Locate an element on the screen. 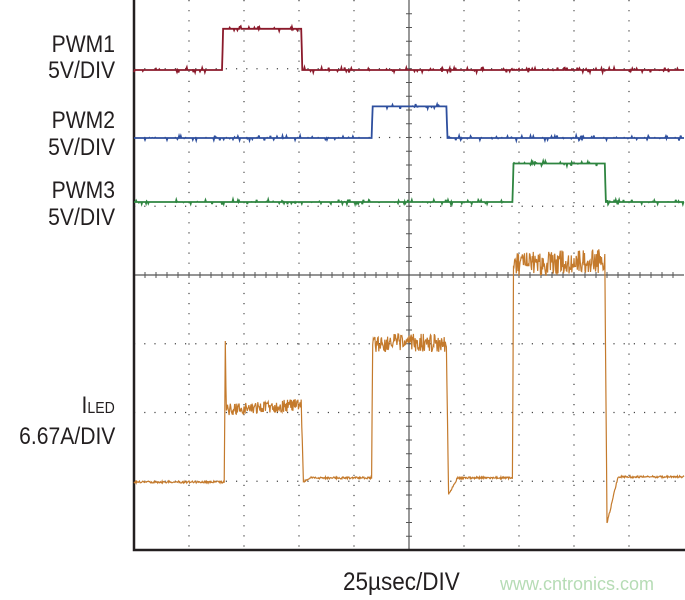 The height and width of the screenshot is (600, 685). x-axis-label: 25µsec/DIV is located at coordinates (401, 582).